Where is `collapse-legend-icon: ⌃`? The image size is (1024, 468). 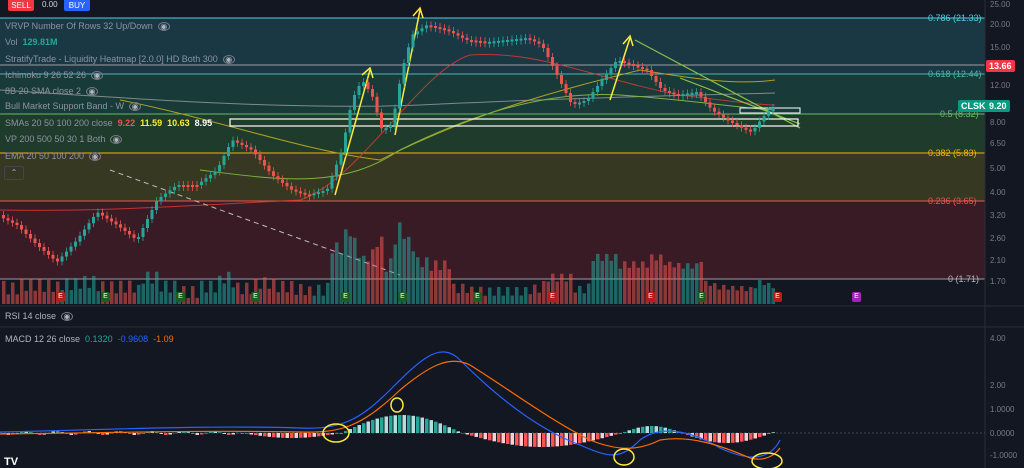
collapse-legend-icon: ⌃ is located at coordinates (14, 173).